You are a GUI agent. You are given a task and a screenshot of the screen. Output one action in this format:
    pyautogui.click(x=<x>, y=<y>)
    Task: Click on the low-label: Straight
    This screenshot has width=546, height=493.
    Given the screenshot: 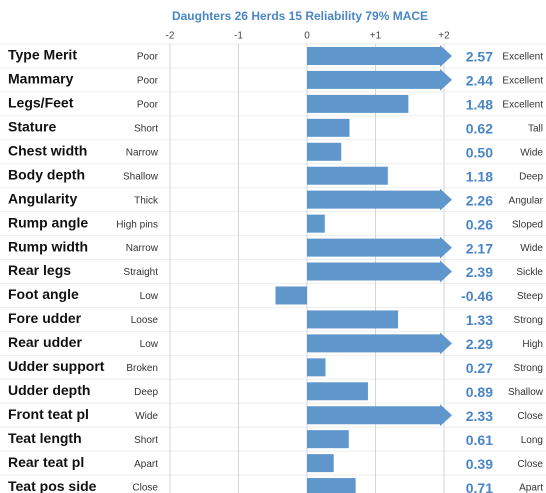 What is the action you would take?
    pyautogui.click(x=141, y=272)
    